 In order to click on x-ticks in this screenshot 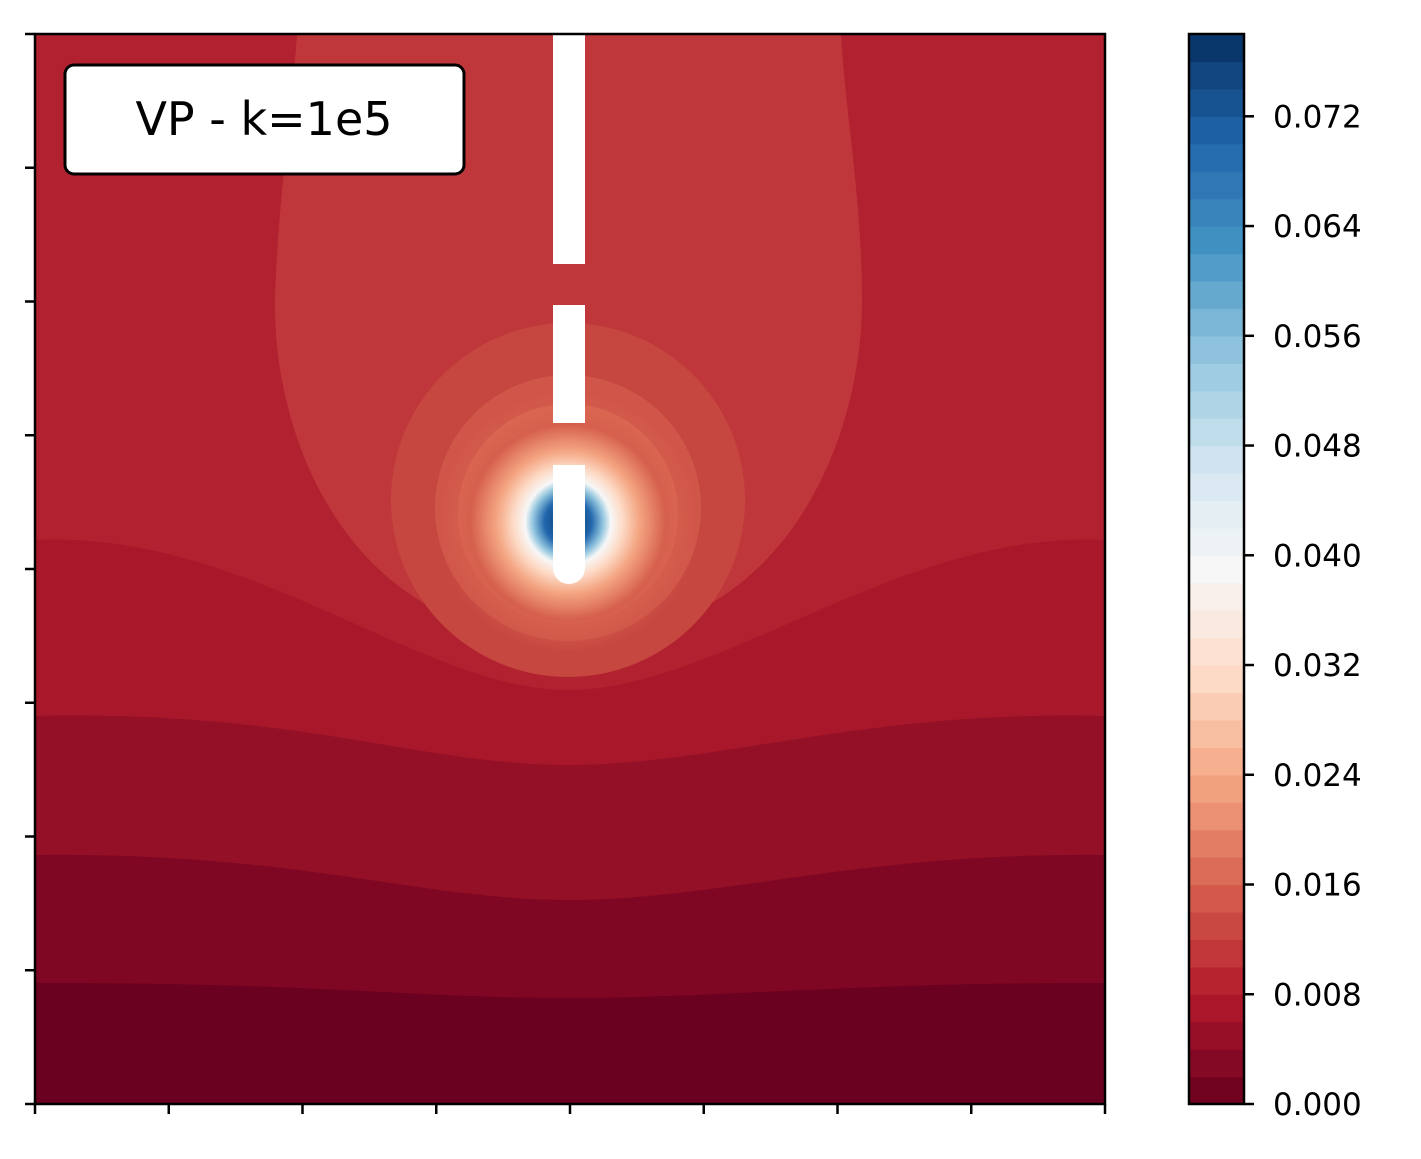, I will do `click(570, 1109)`.